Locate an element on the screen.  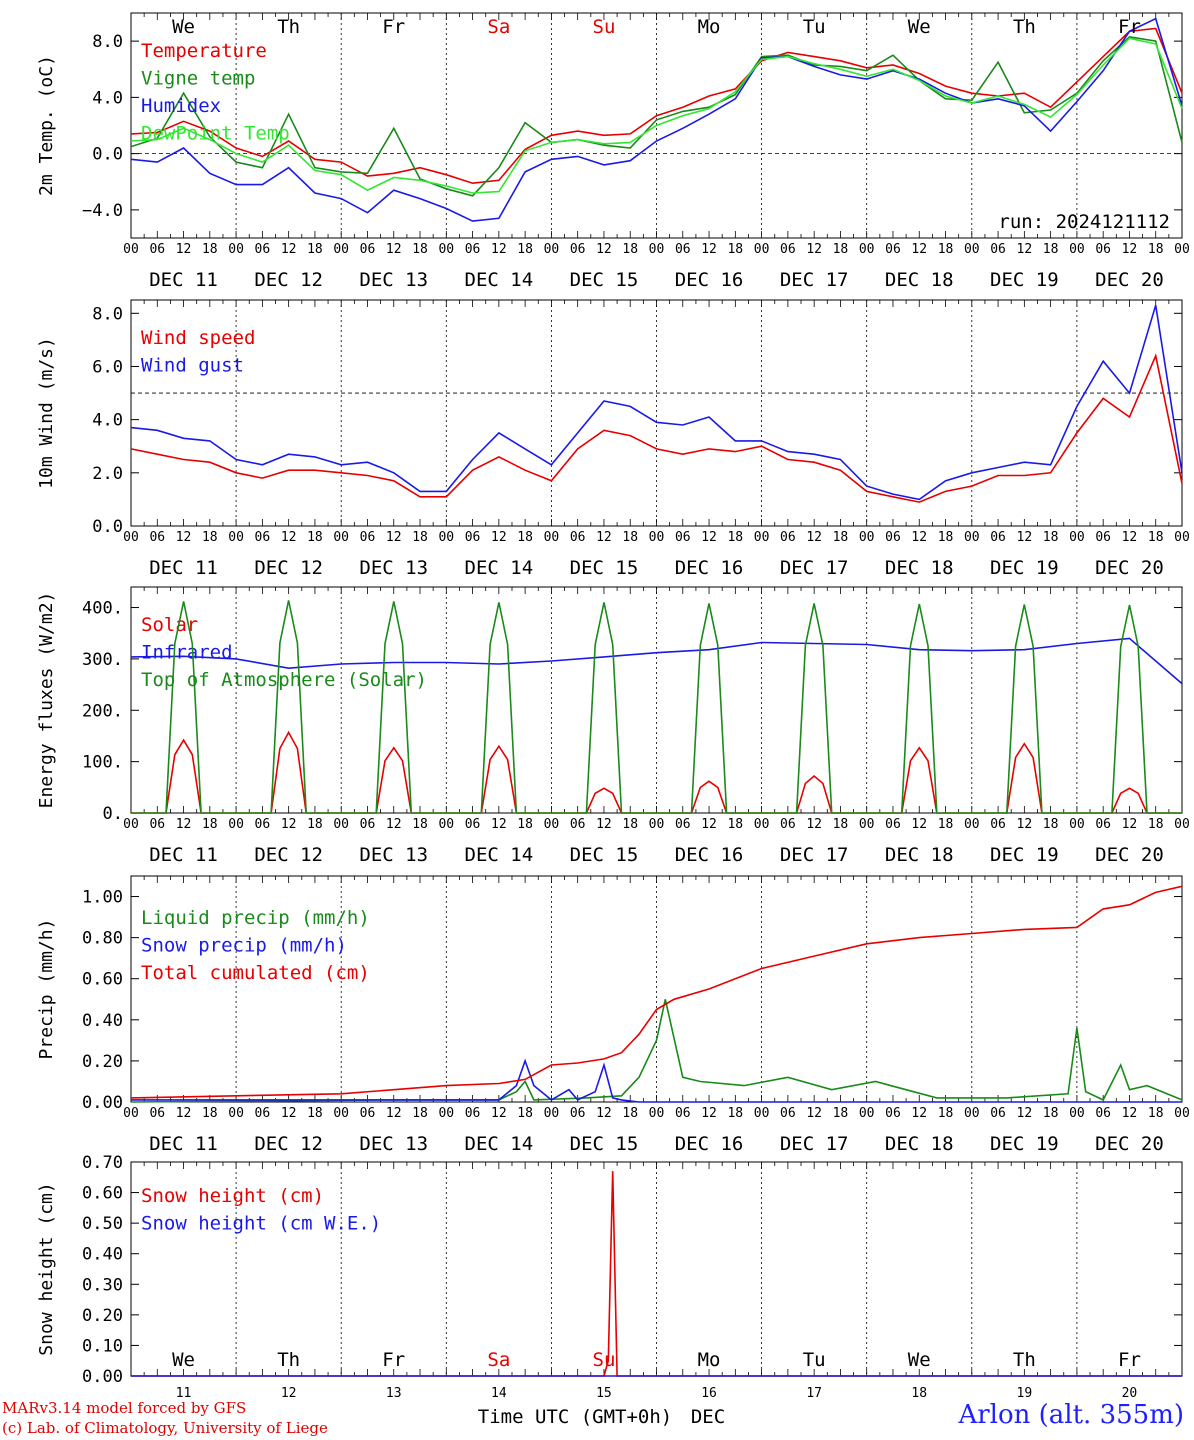
legend-entry: Humidex is located at coordinates (181, 106).